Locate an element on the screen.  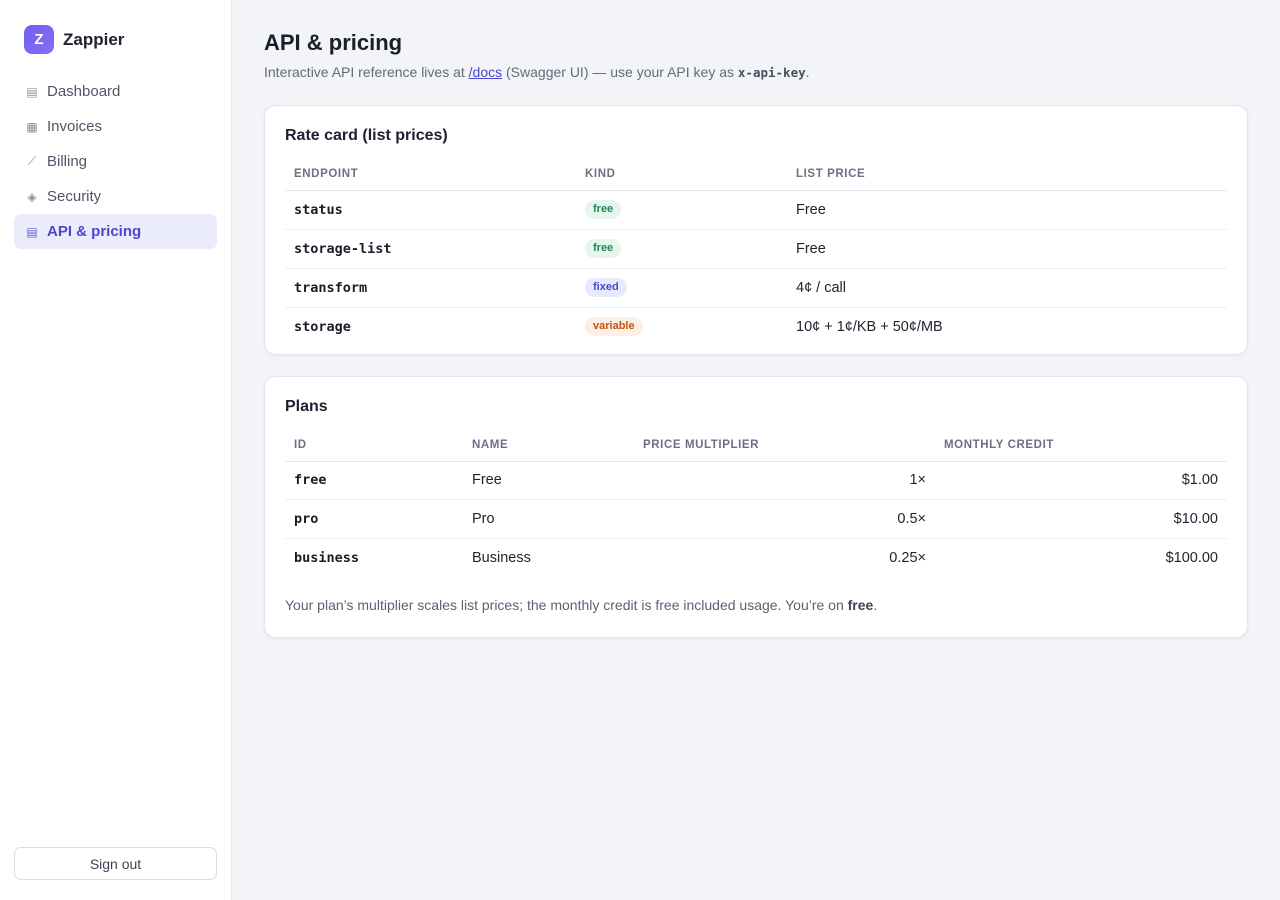
kind-cell: variable is located at coordinates (681, 326).